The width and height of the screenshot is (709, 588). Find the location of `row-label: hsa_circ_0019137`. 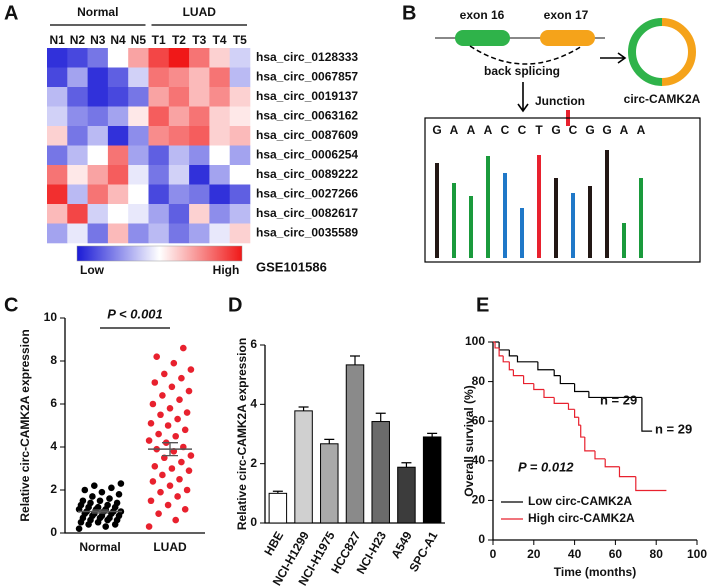

row-label: hsa_circ_0019137 is located at coordinates (307, 96).